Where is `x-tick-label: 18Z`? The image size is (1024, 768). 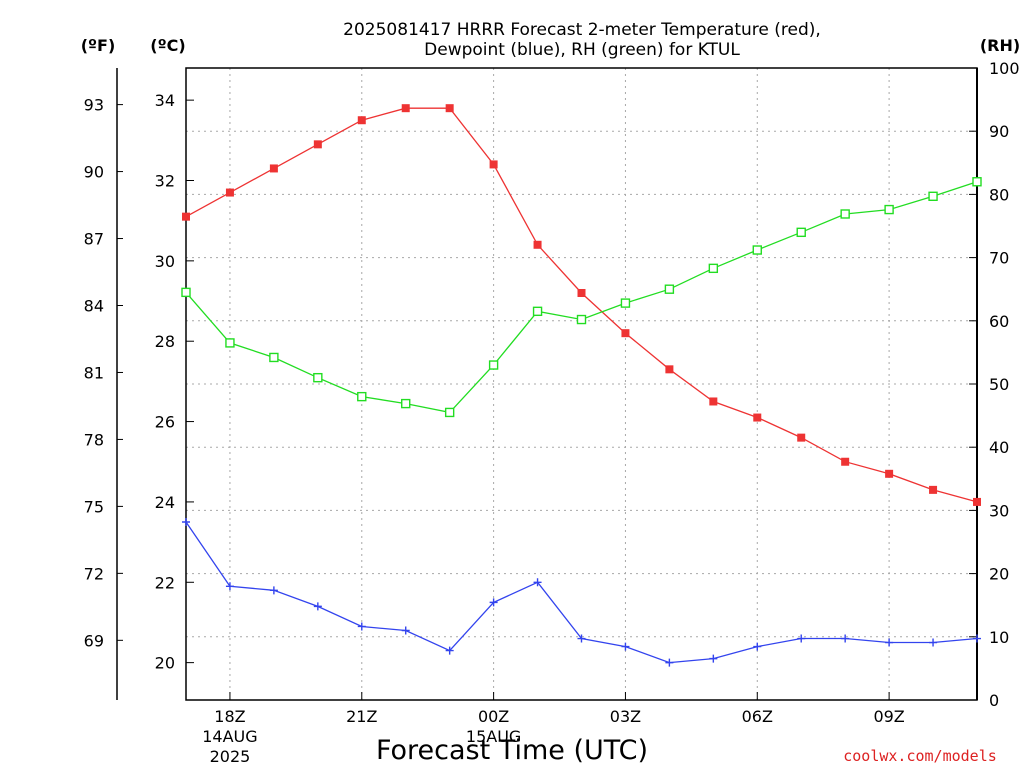
x-tick-label: 18Z is located at coordinates (229, 716).